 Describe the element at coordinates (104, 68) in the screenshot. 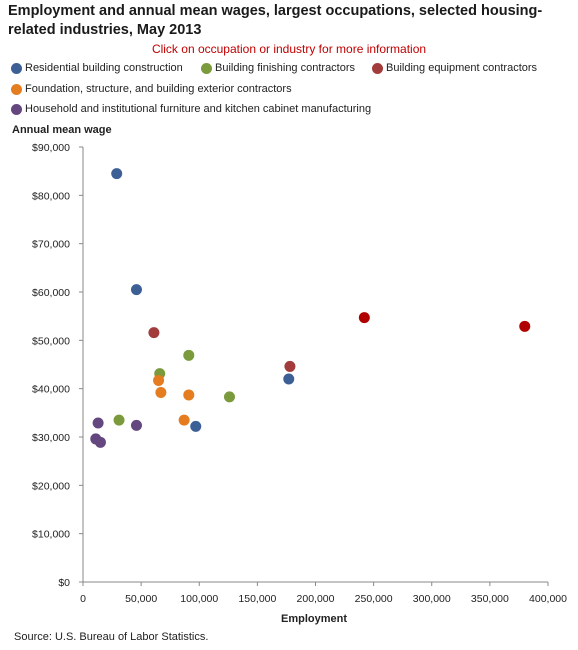

I see `legend-label: Residential building construction` at that location.